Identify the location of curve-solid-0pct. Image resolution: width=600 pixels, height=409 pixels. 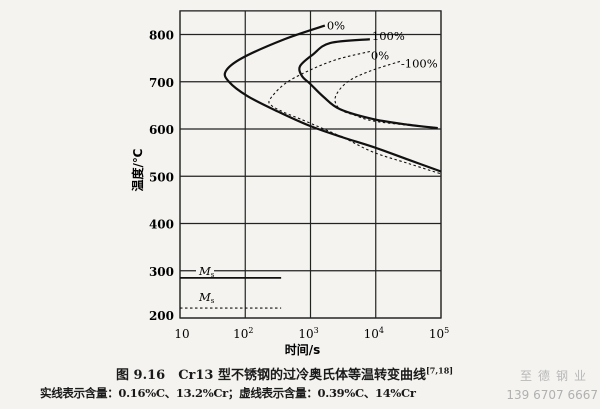
(332, 98).